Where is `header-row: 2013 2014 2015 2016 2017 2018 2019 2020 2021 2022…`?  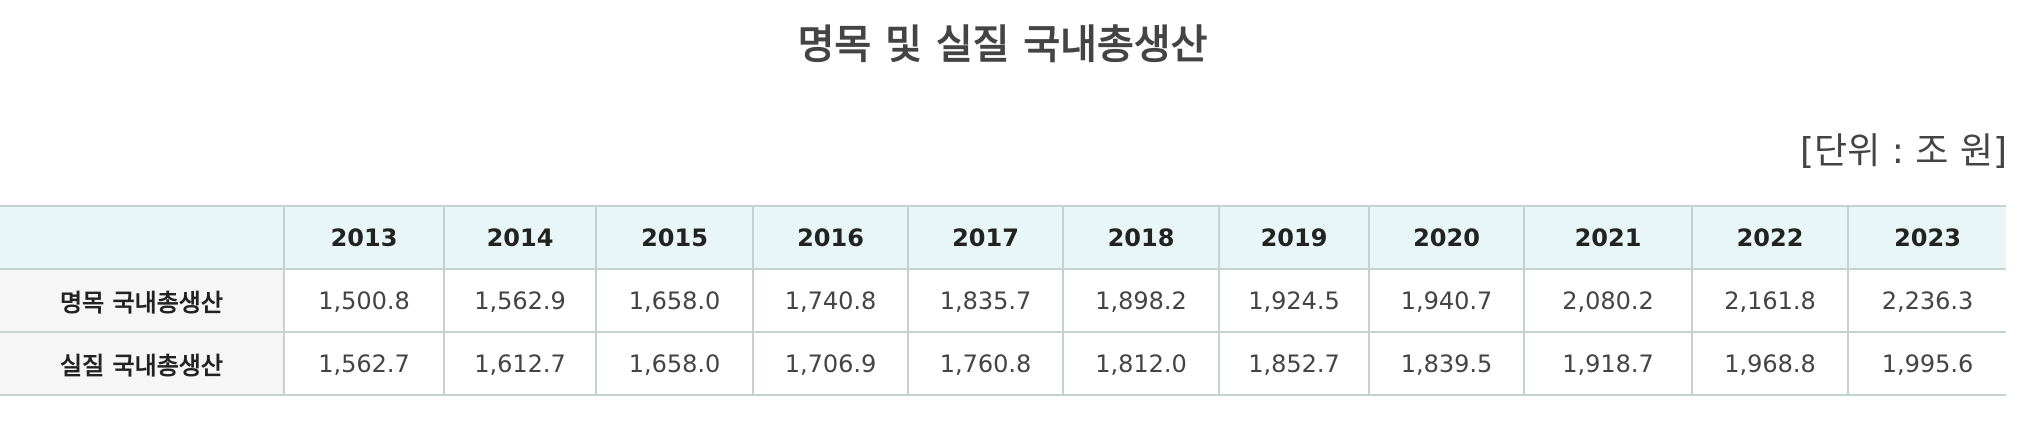 header-row: 2013 2014 2015 2016 2017 2018 2019 2020 2021 2022… is located at coordinates (1003, 237).